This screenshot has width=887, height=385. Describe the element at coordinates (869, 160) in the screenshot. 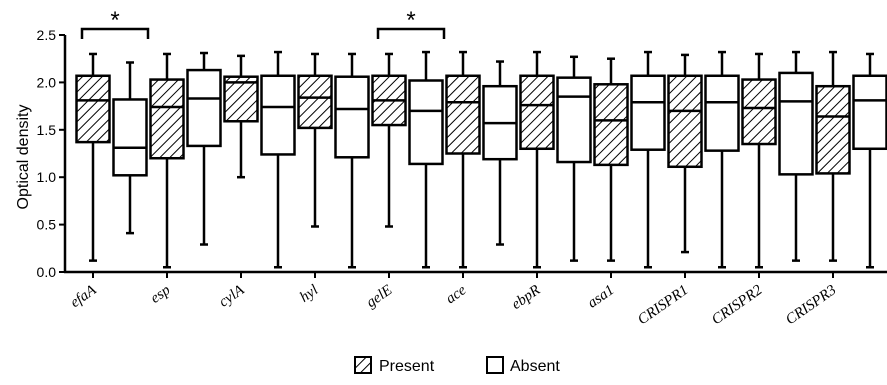

I see `box-CRISPR3-absent` at that location.